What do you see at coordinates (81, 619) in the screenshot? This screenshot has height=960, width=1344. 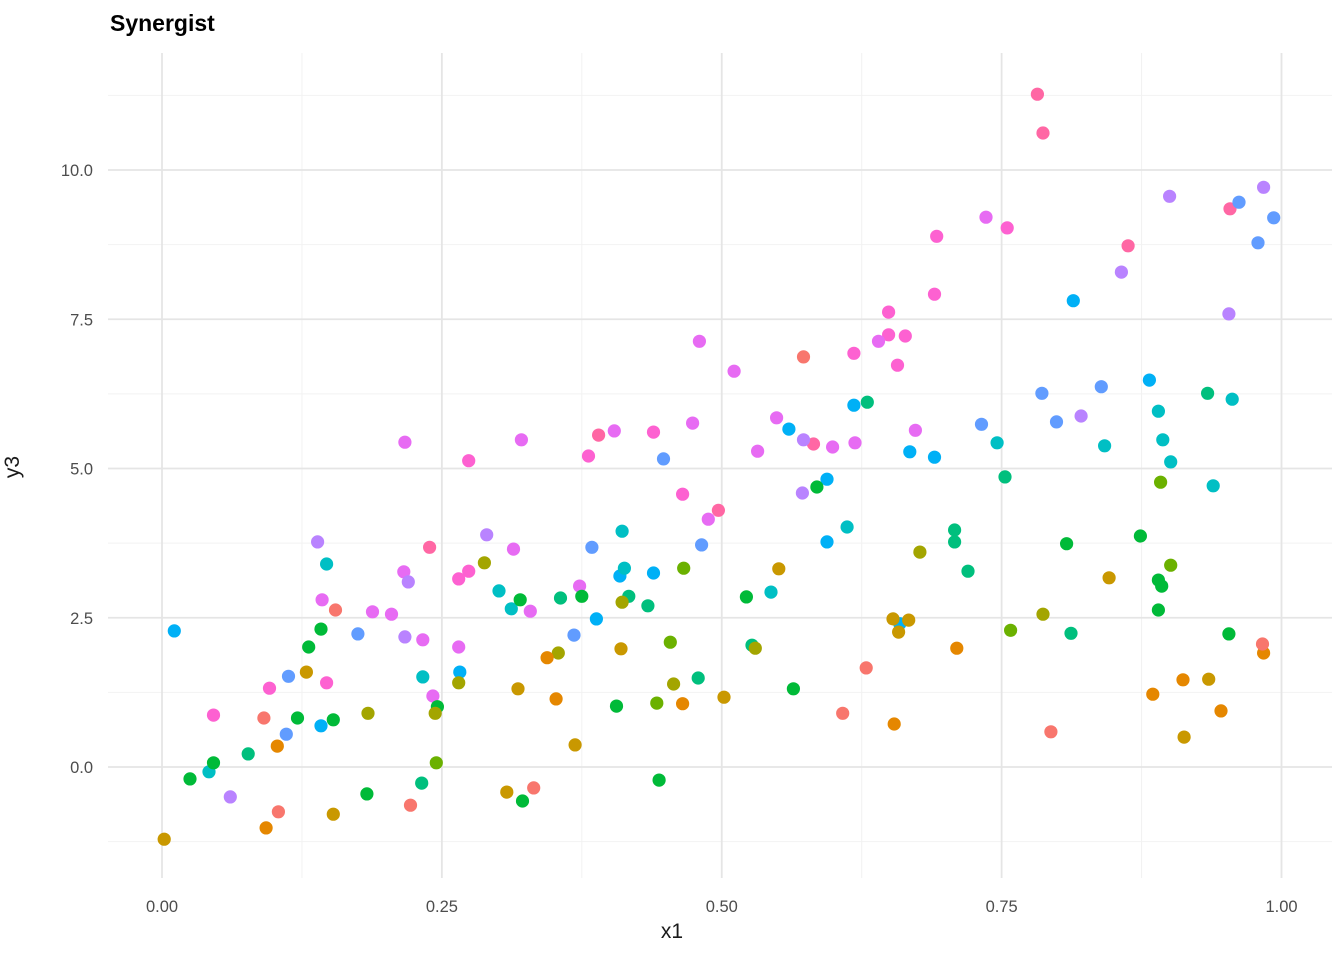 I see `y-tick-label: 2.5` at bounding box center [81, 619].